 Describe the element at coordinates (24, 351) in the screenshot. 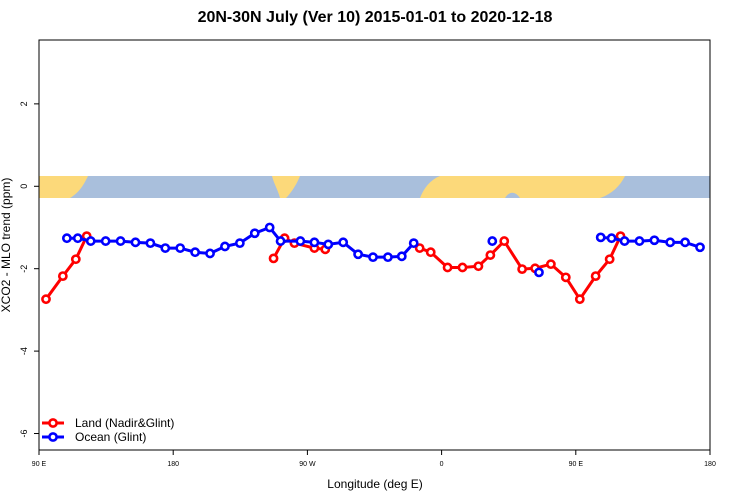

I see `y-tick-label: -4` at that location.